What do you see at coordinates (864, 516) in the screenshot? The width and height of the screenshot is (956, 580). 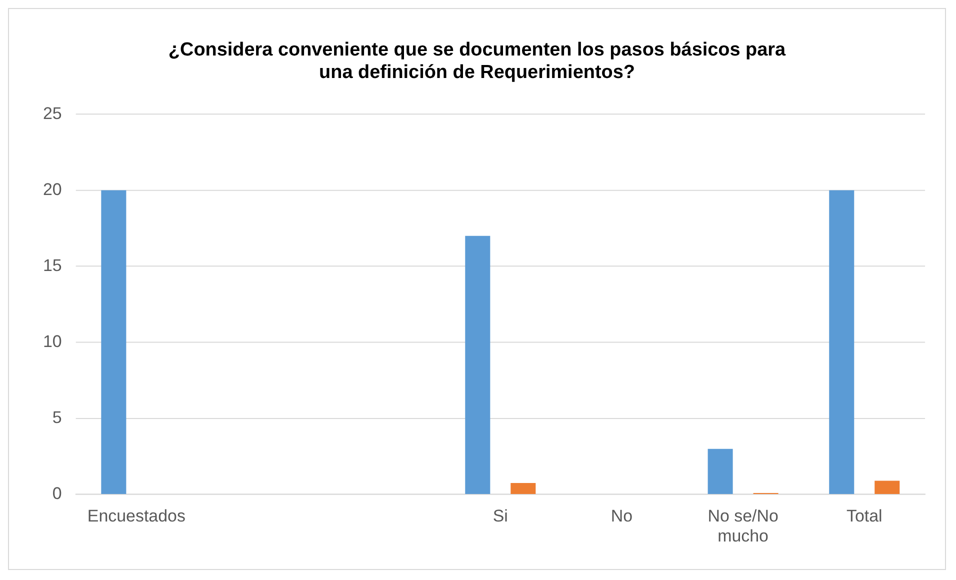 I see `x-tick-label: Total` at bounding box center [864, 516].